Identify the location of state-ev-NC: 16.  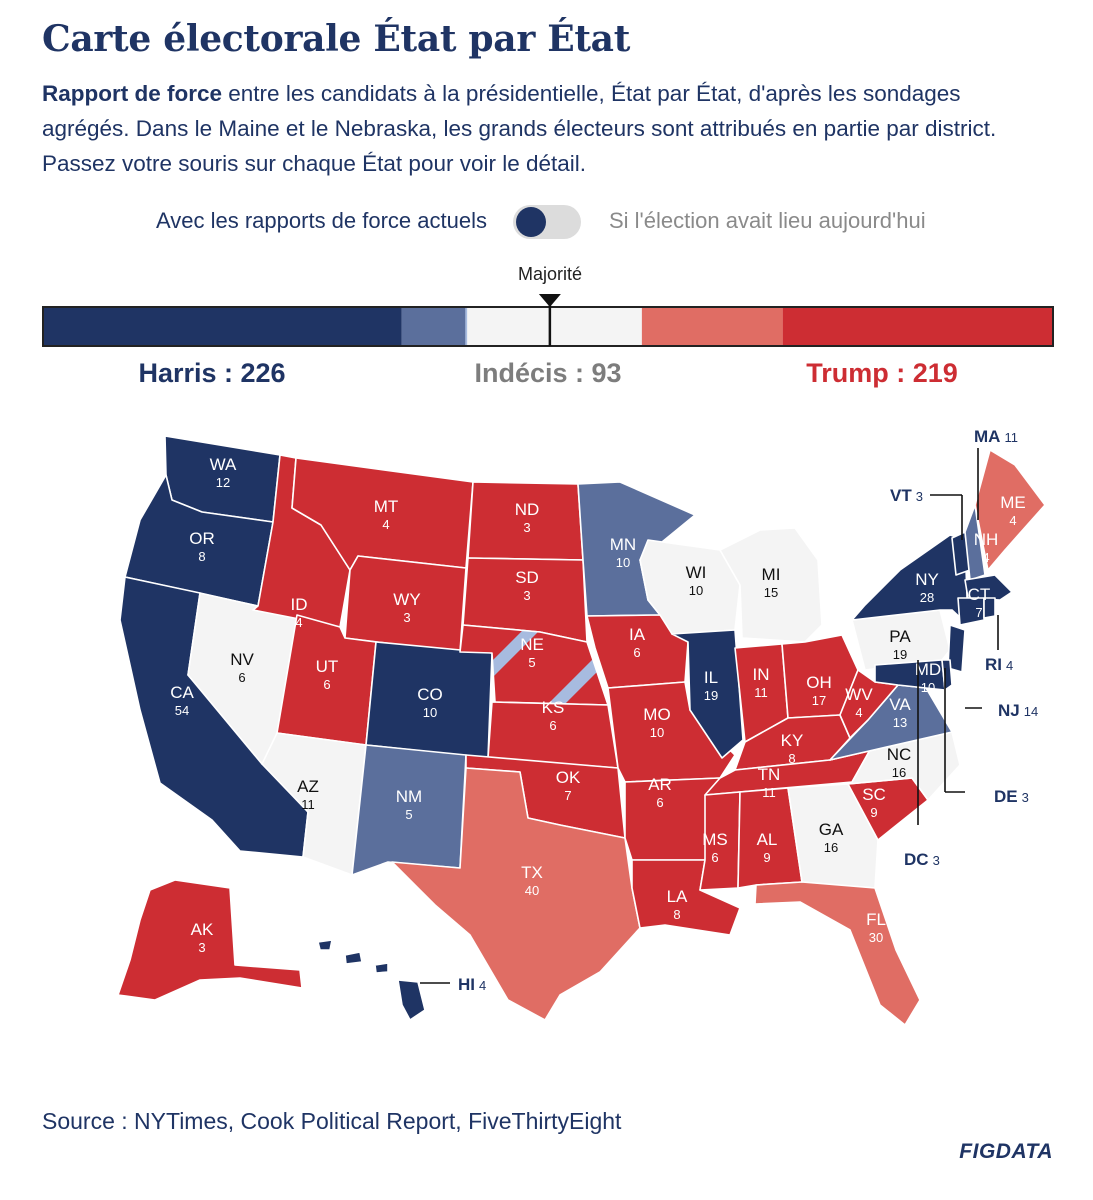
(899, 772).